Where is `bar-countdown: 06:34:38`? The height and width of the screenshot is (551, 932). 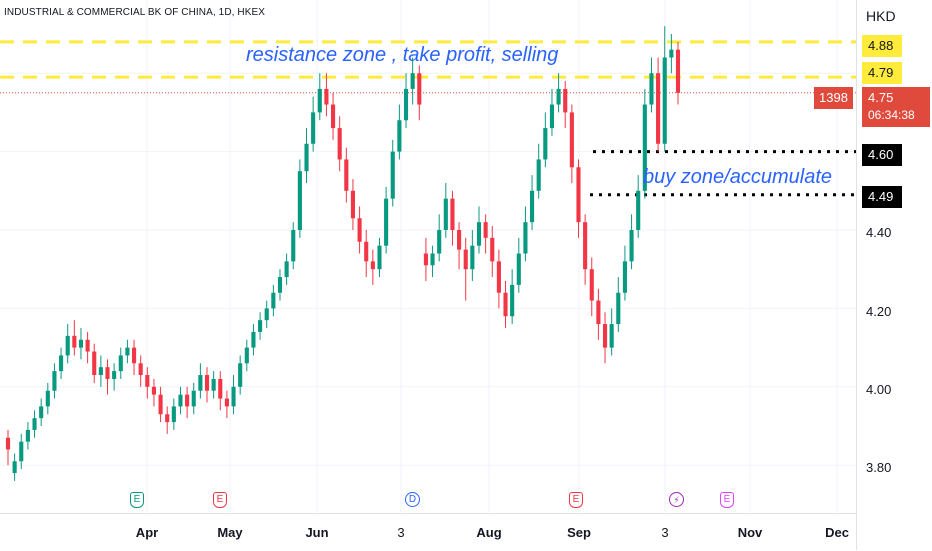 bar-countdown: 06:34:38 is located at coordinates (891, 115).